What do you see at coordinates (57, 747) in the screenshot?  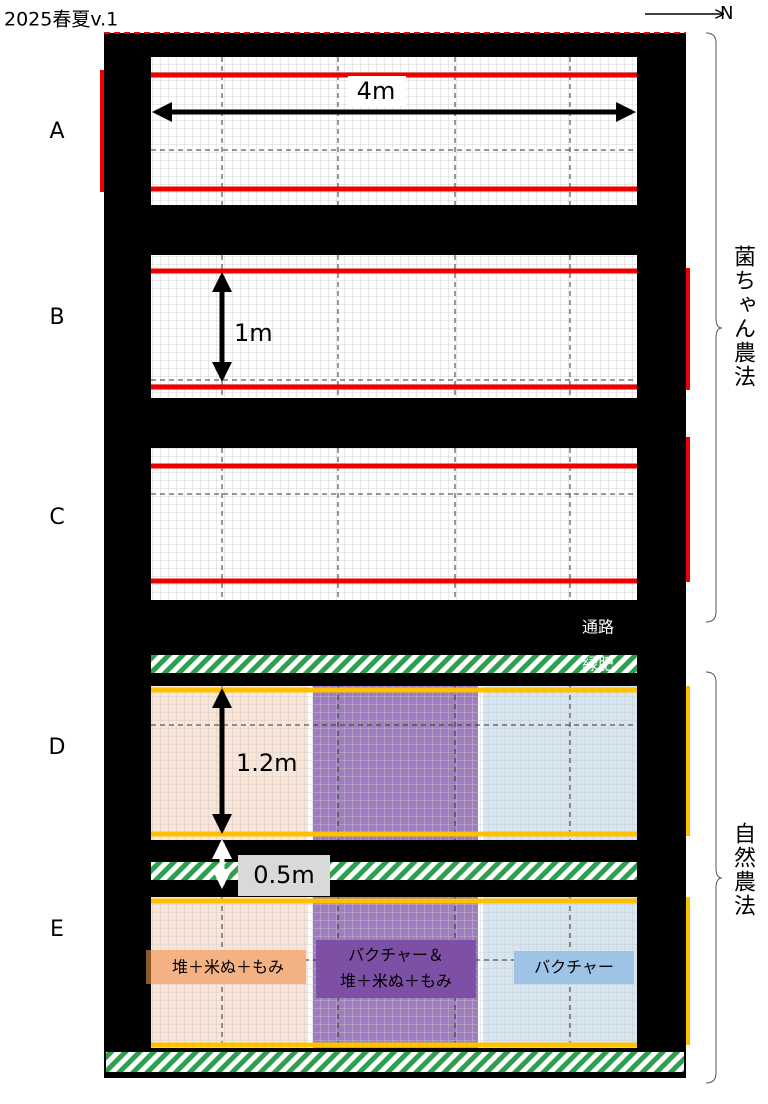 I see `bed-label: D` at bounding box center [57, 747].